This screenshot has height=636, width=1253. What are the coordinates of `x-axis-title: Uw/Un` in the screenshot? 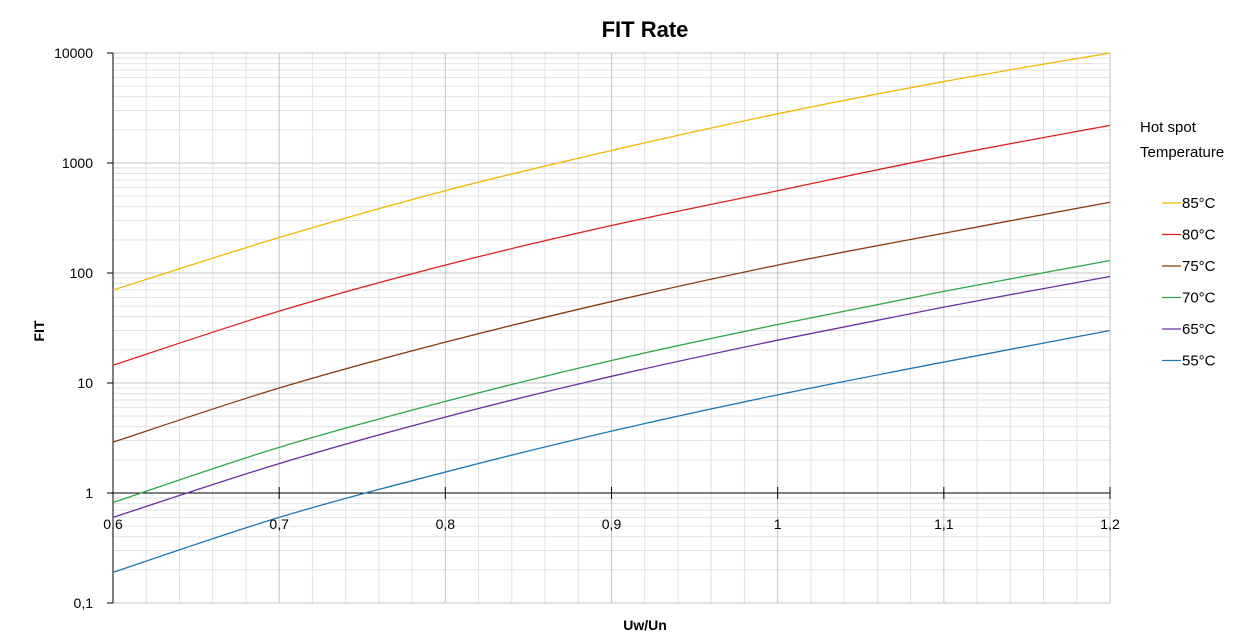 It's located at (645, 625).